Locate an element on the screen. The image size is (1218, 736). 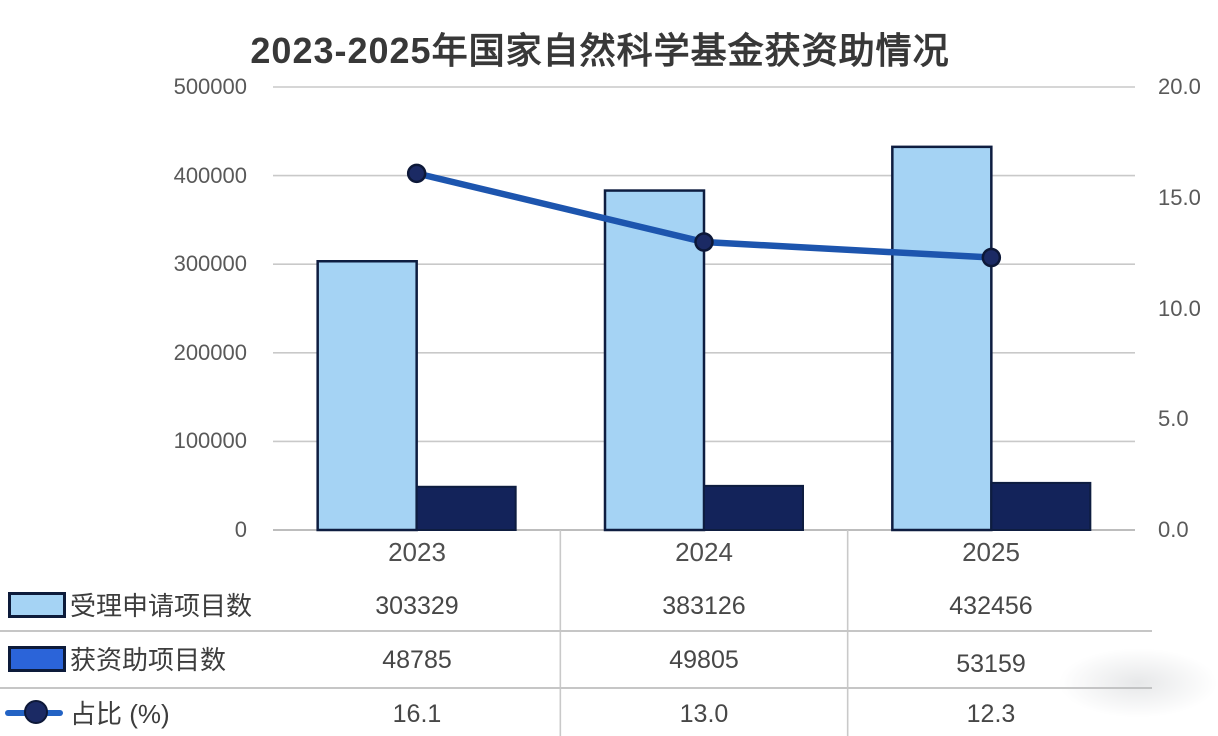
bar-applications-2025 is located at coordinates (942, 338).